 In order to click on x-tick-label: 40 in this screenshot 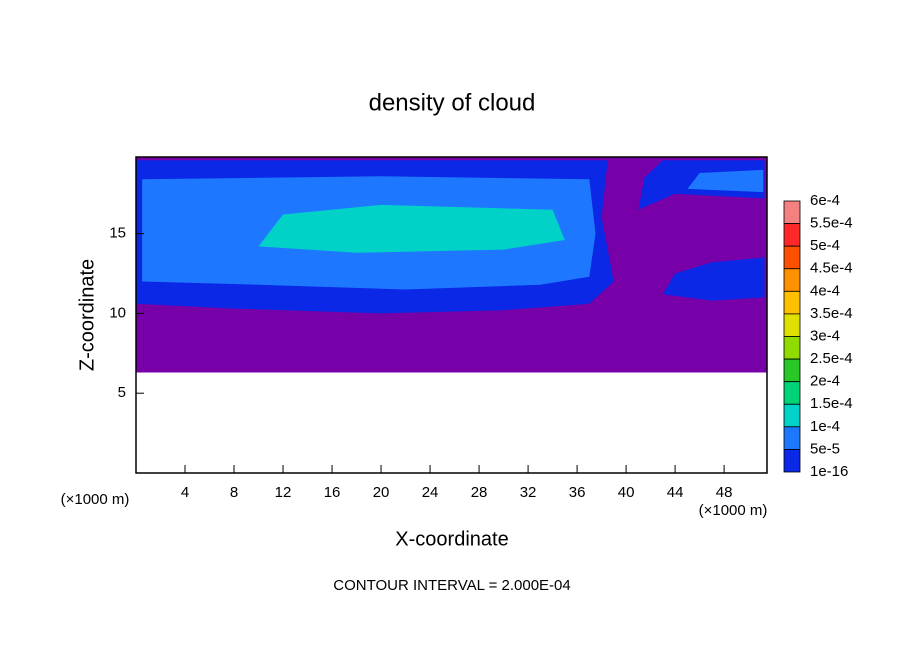, I will do `click(626, 492)`.